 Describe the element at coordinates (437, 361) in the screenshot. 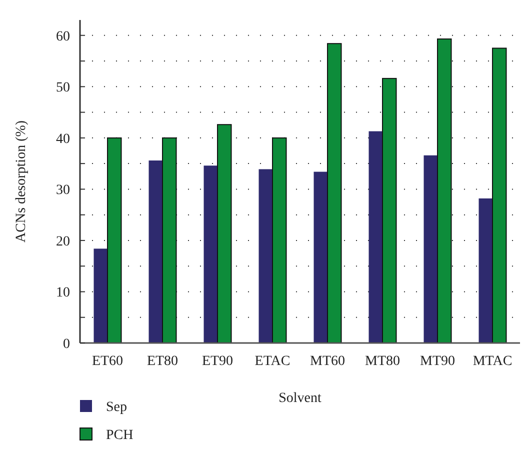

I see `x-tick-label: MT90` at that location.